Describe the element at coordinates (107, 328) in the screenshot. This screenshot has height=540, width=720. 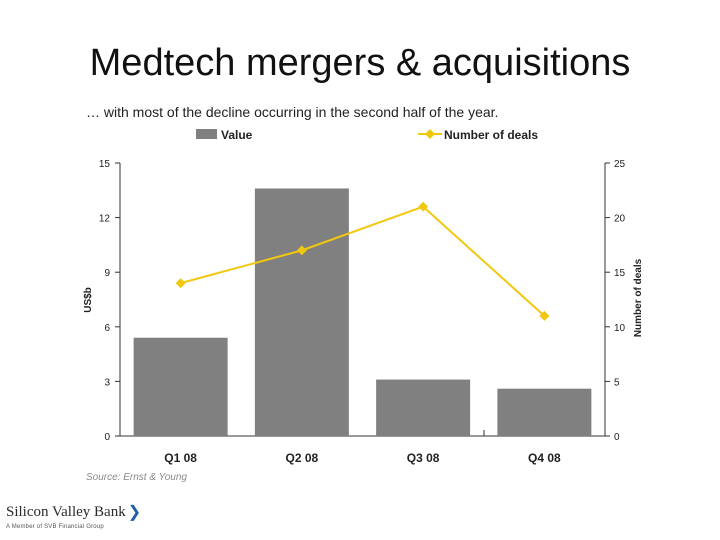
I see `y-tick-label-left: 6` at that location.